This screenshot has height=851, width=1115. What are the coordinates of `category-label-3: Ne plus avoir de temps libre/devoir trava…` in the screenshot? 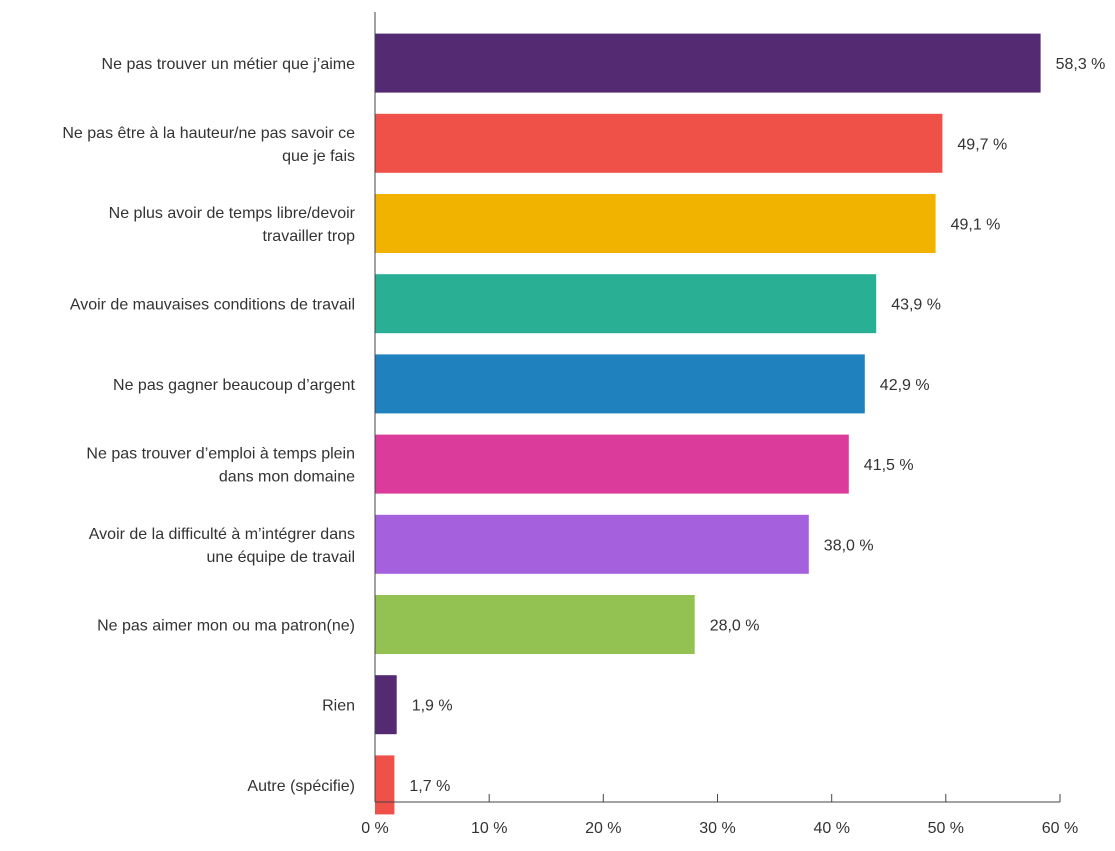 It's located at (232, 225).